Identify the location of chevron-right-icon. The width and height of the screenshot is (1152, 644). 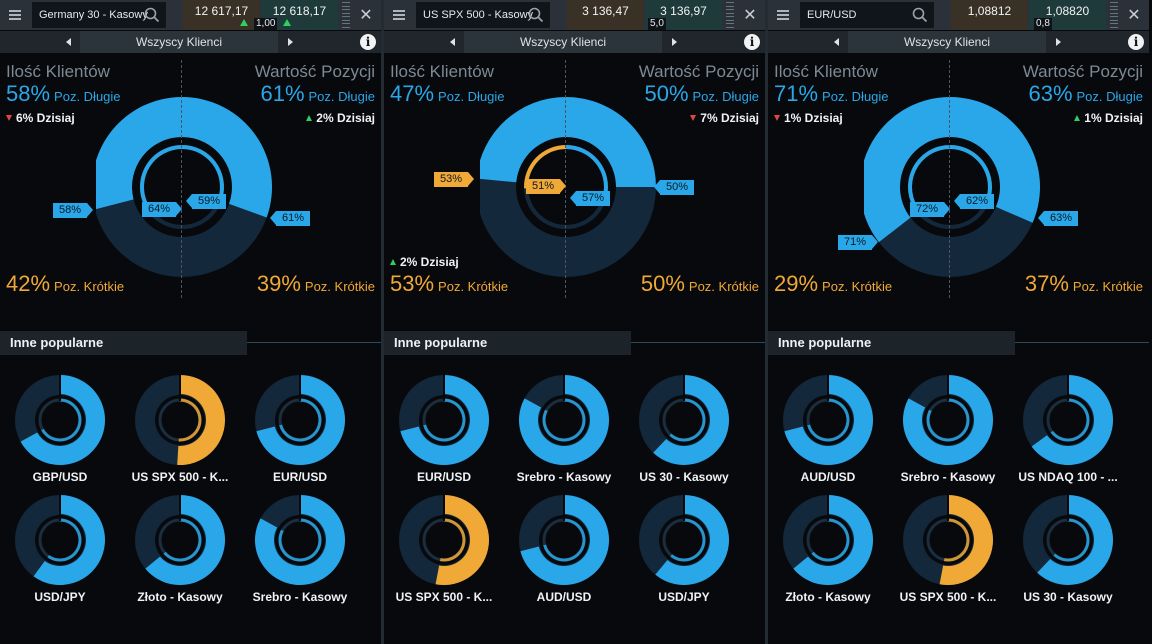
(290, 42).